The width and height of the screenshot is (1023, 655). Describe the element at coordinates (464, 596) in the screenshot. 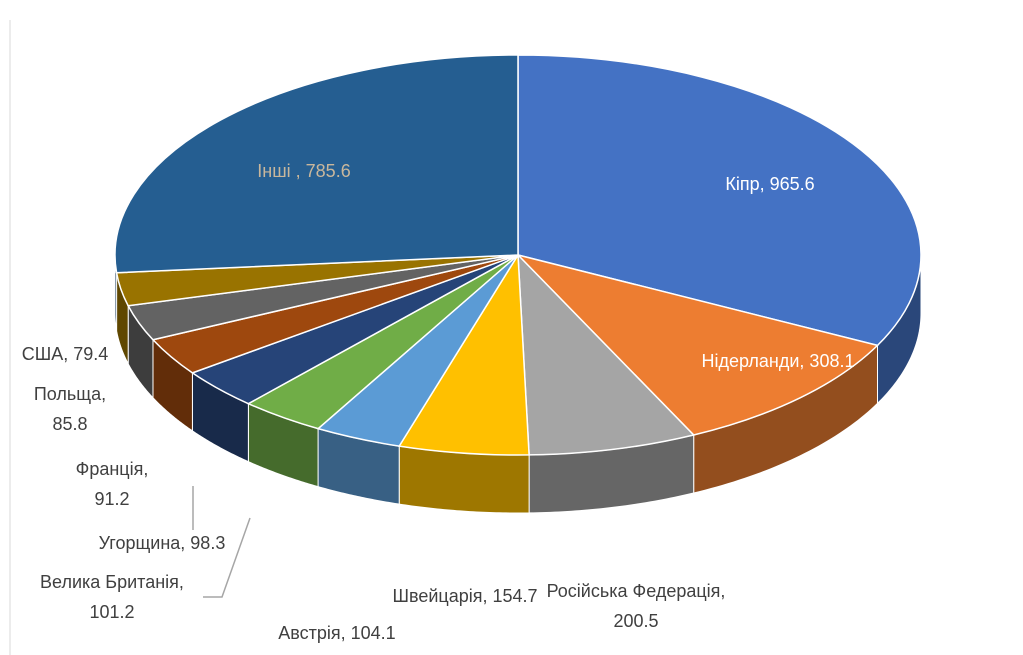

I see `data-label: Швейцарія, 154.7` at that location.